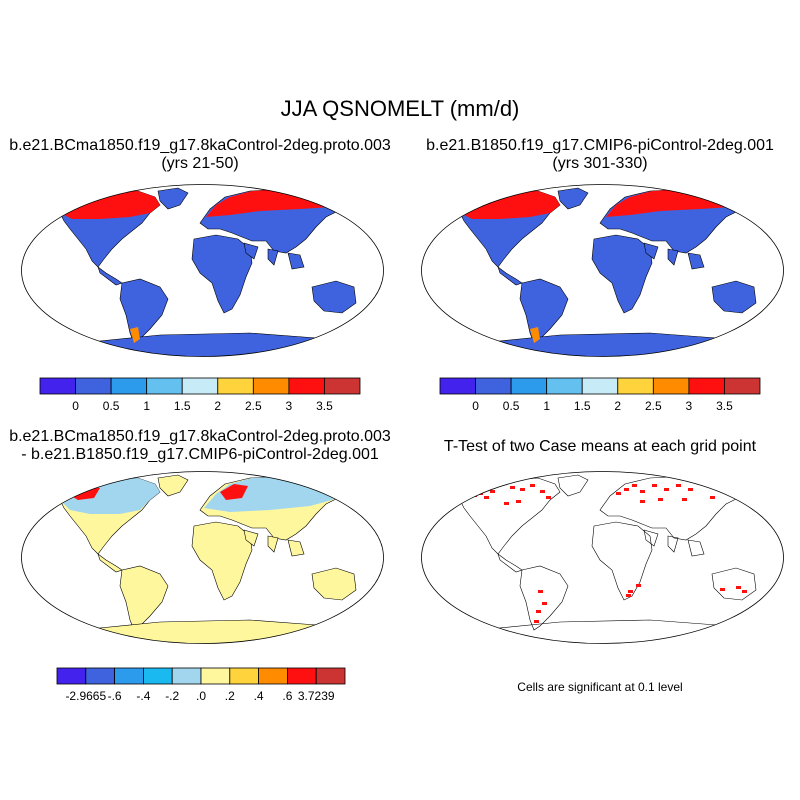  I want to click on colorbar-label: 3, so click(289, 405).